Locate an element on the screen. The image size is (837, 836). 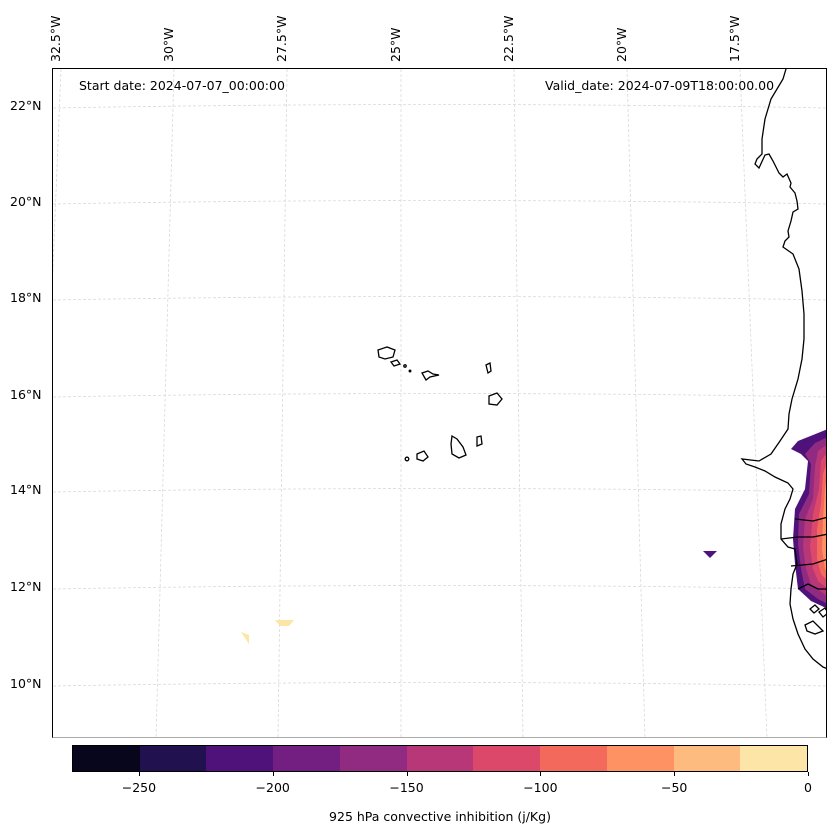
lat-label: 14°N is located at coordinates (26, 489).